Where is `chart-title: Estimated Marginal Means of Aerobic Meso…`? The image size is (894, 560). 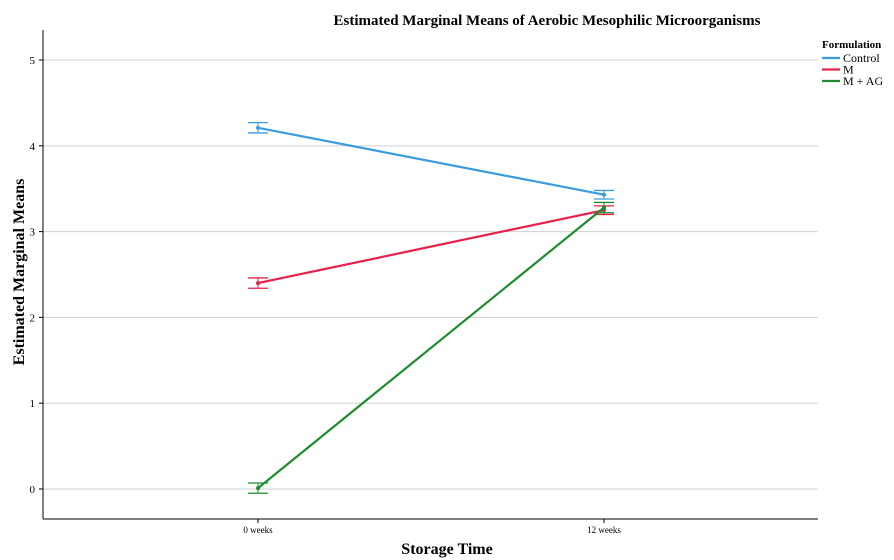 chart-title: Estimated Marginal Means of Aerobic Meso… is located at coordinates (547, 21).